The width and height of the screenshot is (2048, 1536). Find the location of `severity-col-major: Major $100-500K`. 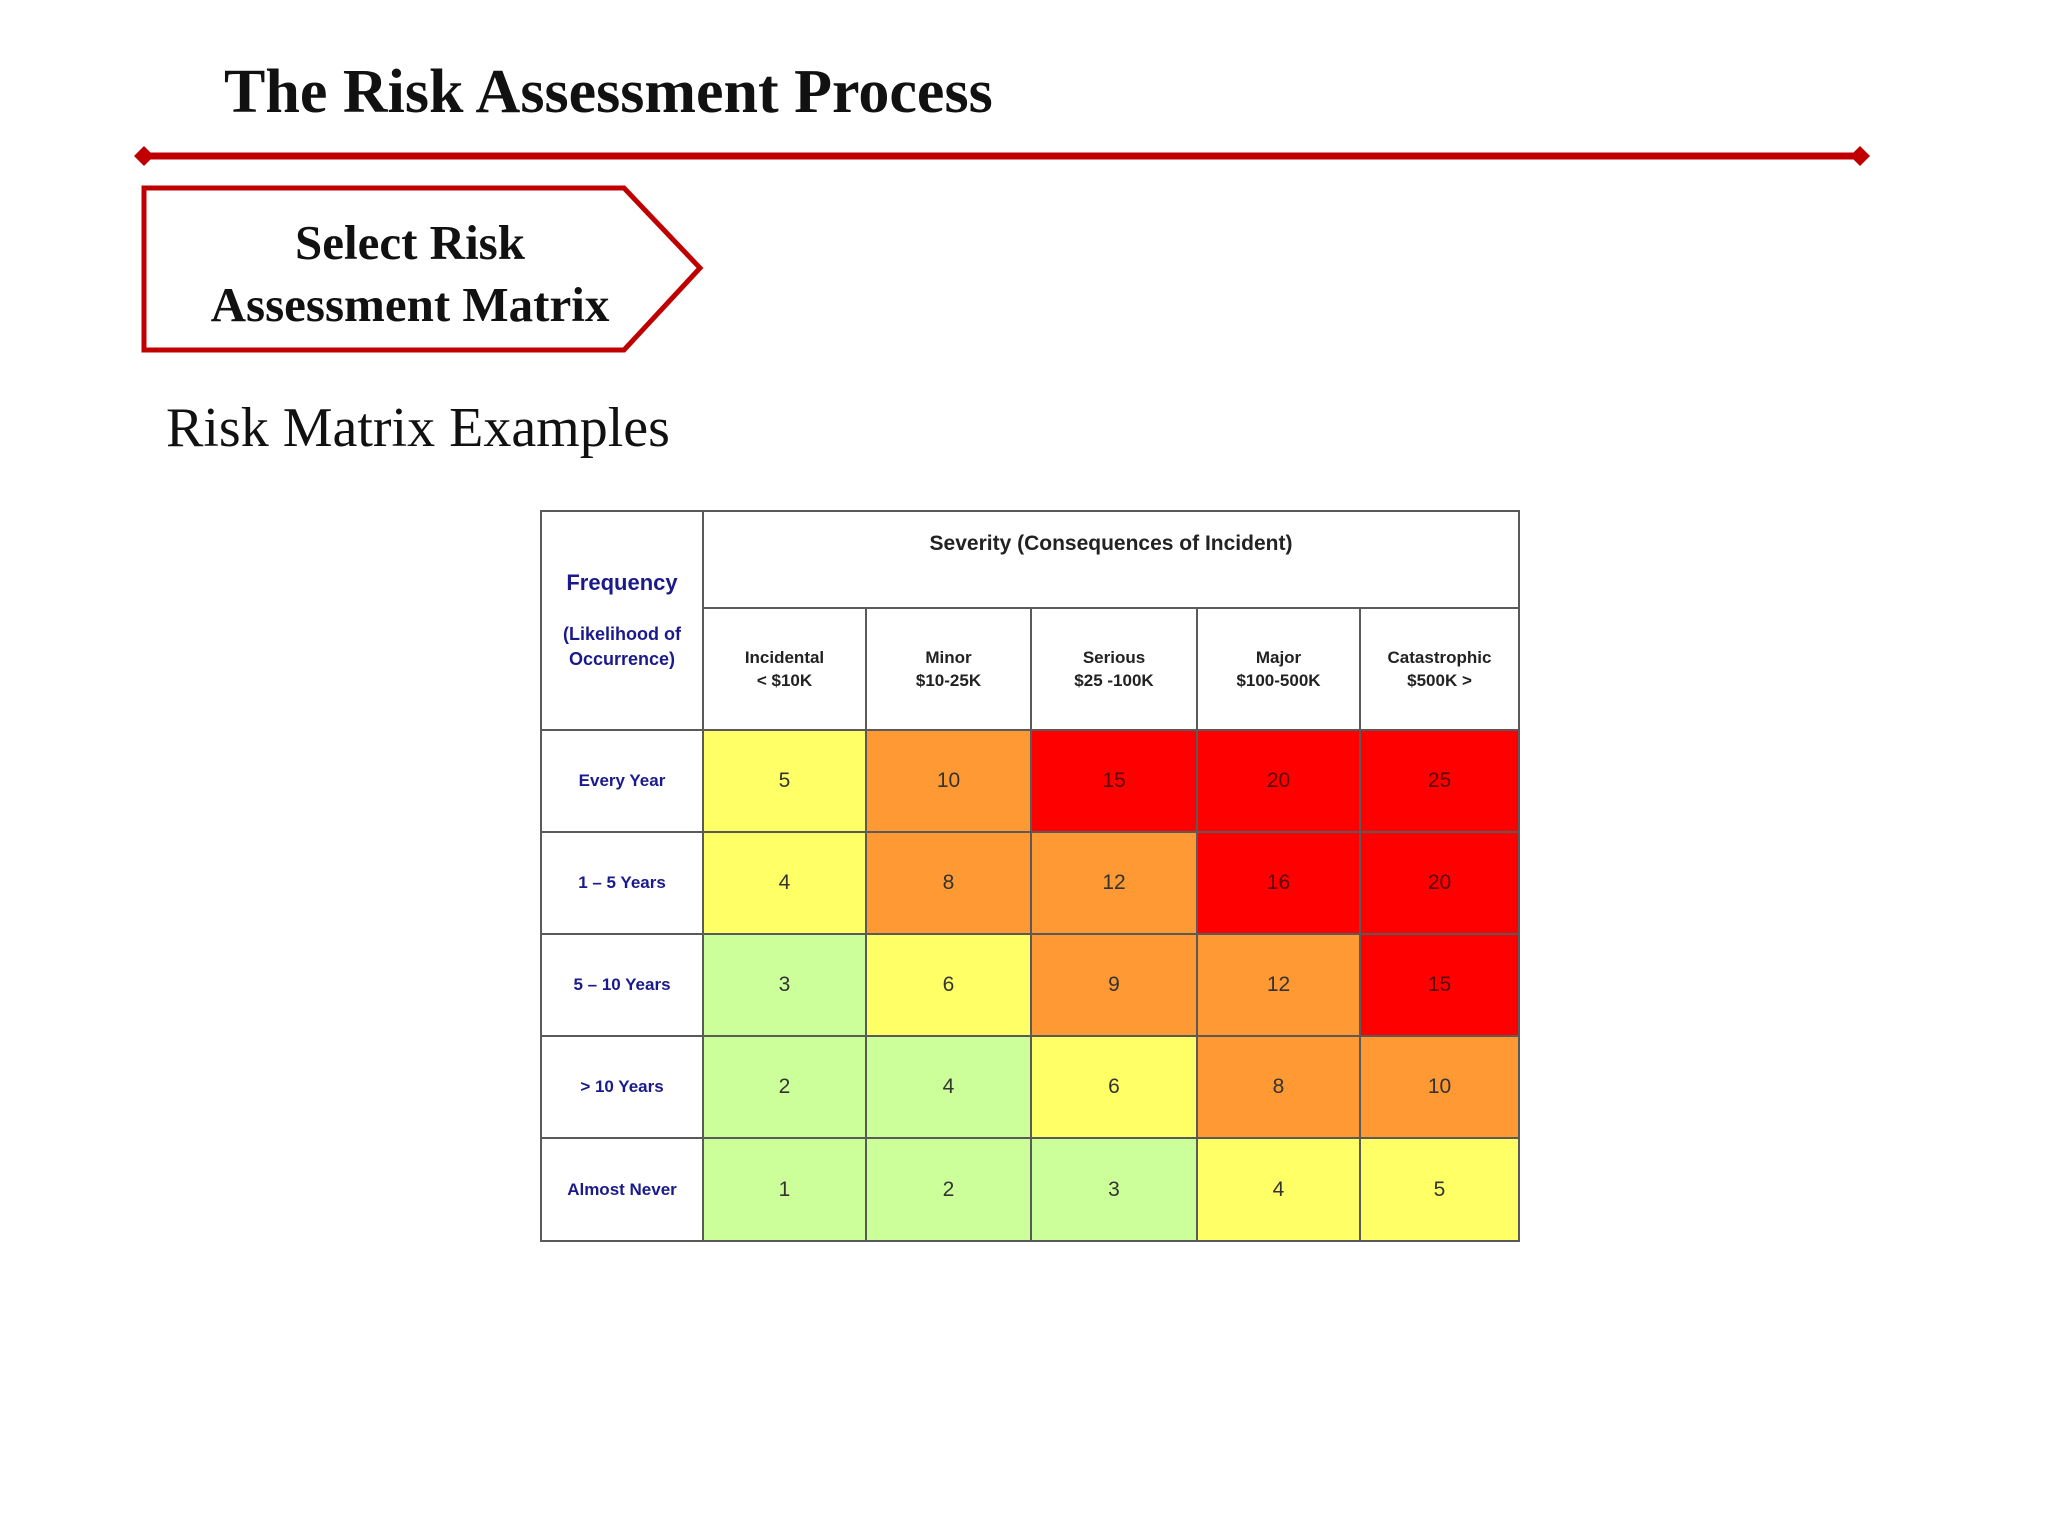

severity-col-major: Major $100-500K is located at coordinates (1278, 669).